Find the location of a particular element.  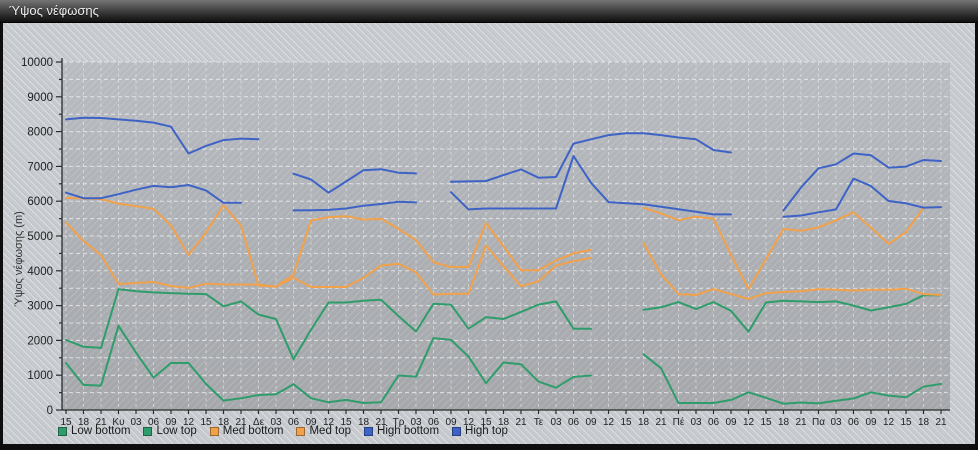

legend-item-med-top: Med top is located at coordinates (323, 431).